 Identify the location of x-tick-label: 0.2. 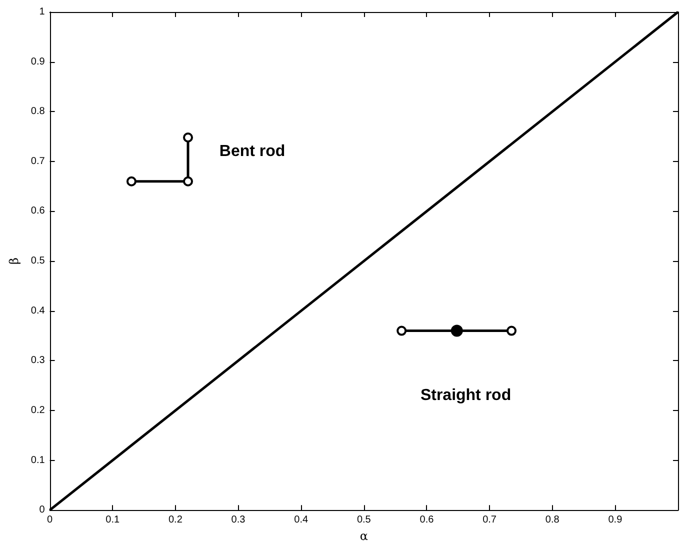
(175, 520).